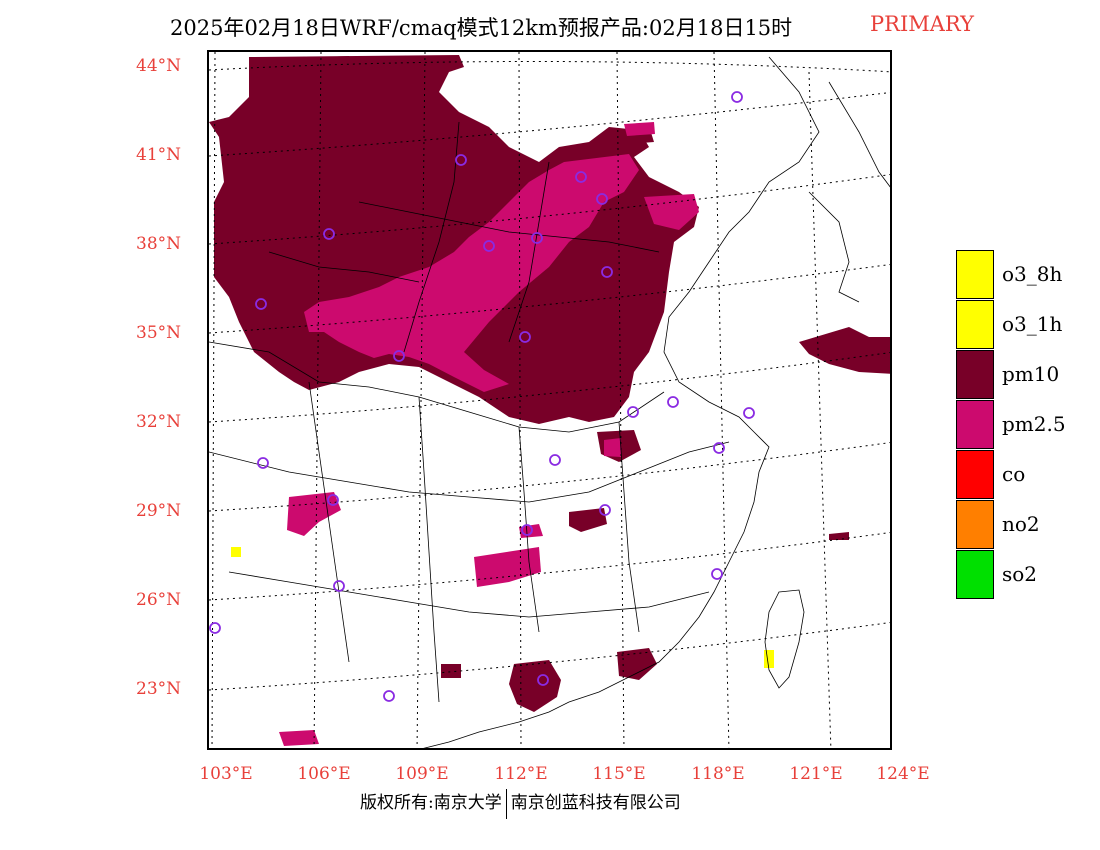 This screenshot has width=1100, height=850. I want to click on copyright-owner: 版权所有:南京大学, so click(431, 803).